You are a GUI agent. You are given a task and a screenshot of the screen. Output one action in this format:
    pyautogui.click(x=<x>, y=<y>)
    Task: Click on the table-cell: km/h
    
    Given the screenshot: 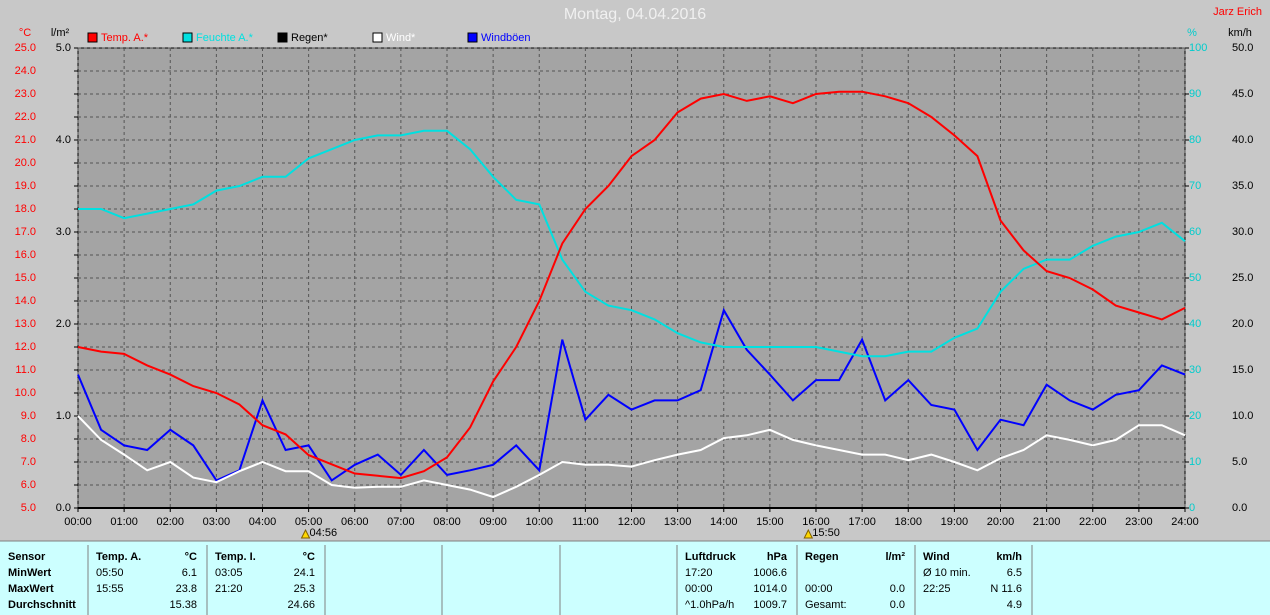 What is the action you would take?
    pyautogui.click(x=1009, y=557)
    